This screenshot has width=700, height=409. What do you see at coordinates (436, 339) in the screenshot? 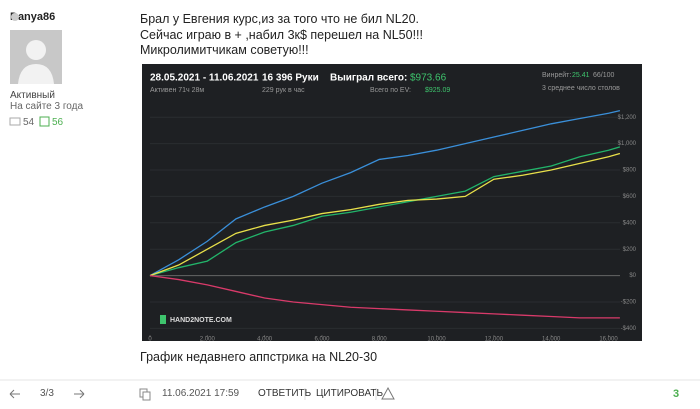
I see `x-tick-label: 10,000` at bounding box center [436, 339].